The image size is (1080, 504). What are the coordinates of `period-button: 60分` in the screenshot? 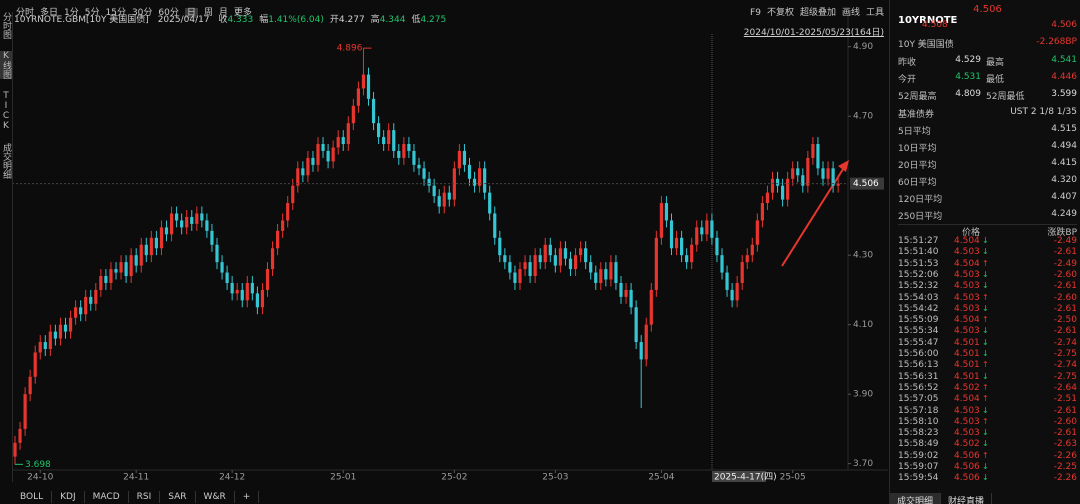 It's located at (168, 13).